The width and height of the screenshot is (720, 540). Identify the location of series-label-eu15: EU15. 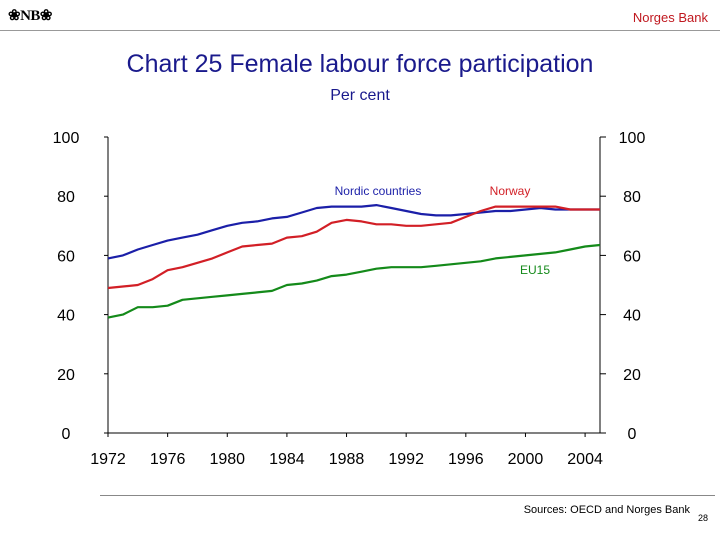
(535, 270).